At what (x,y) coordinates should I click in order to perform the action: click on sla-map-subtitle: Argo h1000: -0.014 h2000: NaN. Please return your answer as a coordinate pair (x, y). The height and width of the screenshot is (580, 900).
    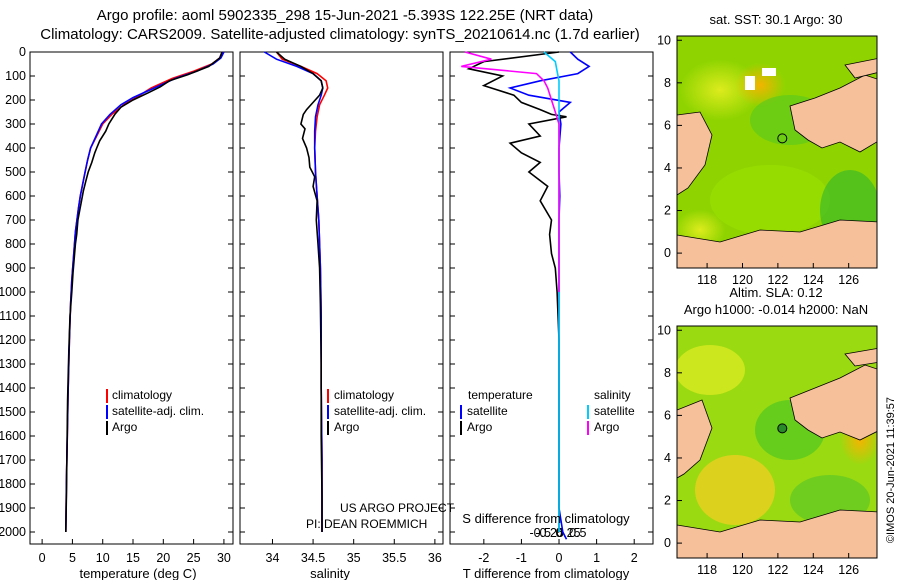
    Looking at the image, I should click on (776, 309).